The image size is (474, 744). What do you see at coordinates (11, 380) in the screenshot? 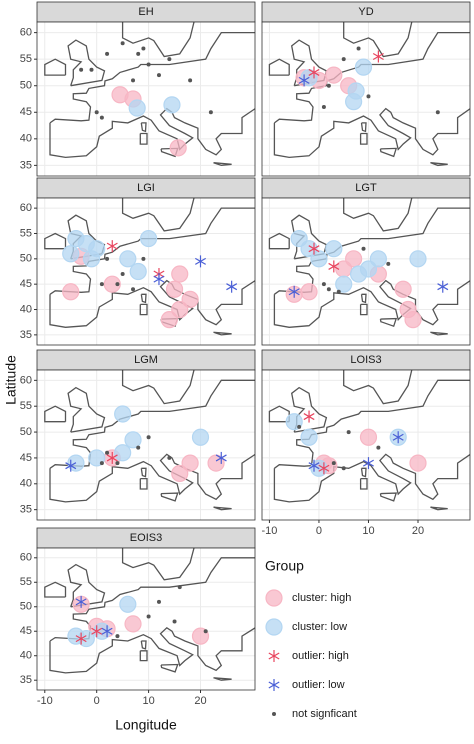
I see `y-axis-title: Latitude` at bounding box center [11, 380].